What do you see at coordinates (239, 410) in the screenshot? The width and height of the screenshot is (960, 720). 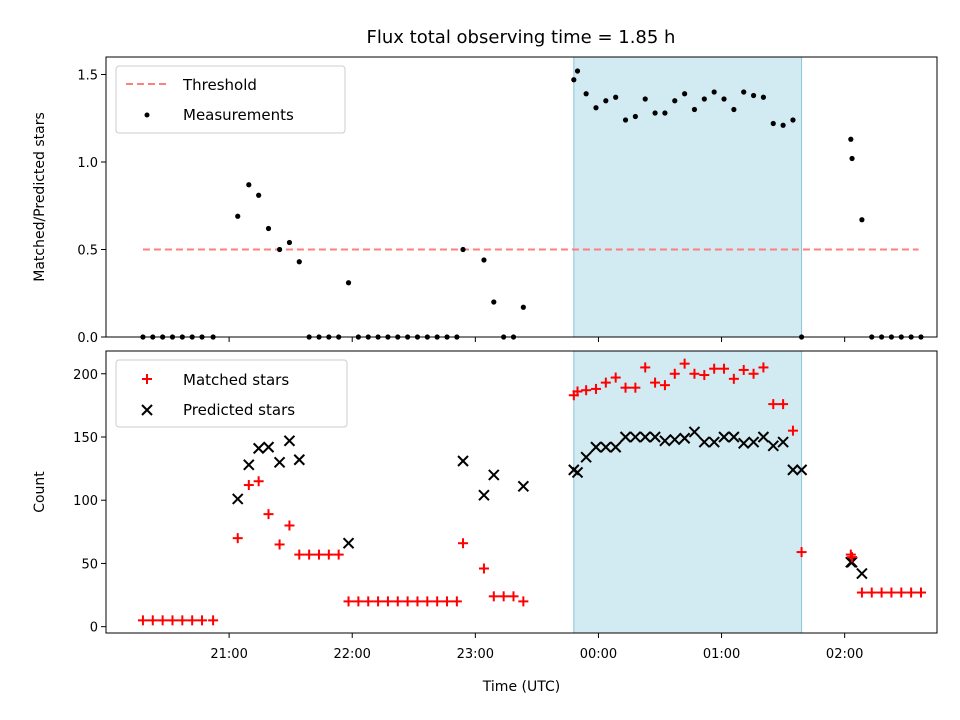 I see `legend-predicted-label: Predicted stars` at bounding box center [239, 410].